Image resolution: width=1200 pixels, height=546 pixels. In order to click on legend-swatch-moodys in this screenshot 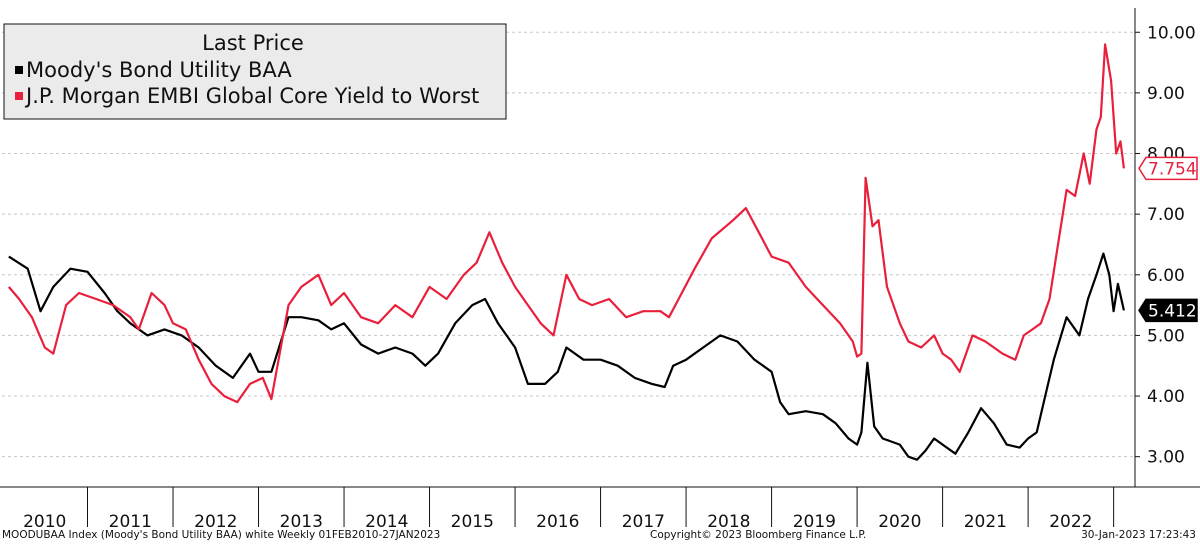, I will do `click(19, 70)`.